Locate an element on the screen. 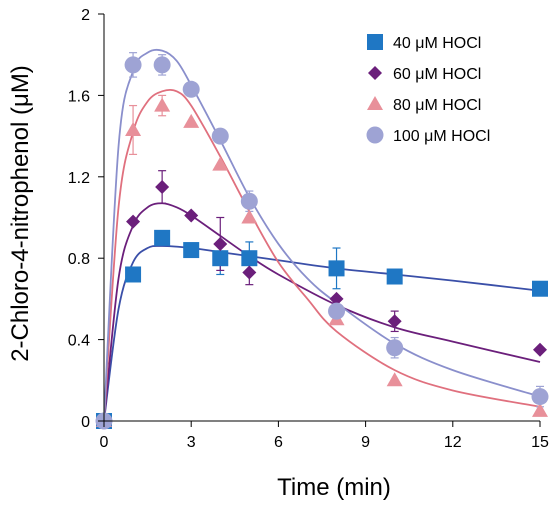 The image size is (550, 507). y-tick-label: 0 is located at coordinates (85, 422).